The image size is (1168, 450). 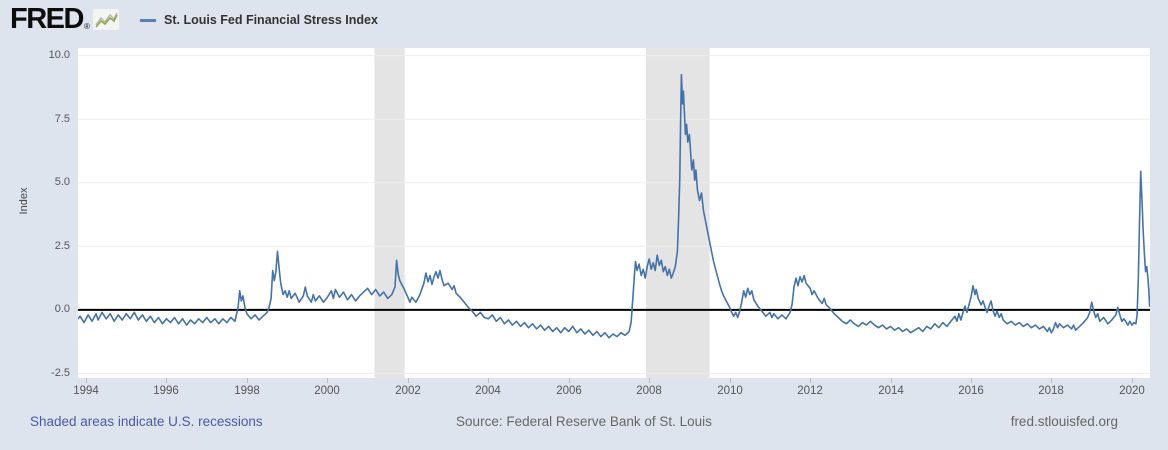 What do you see at coordinates (408, 391) in the screenshot?
I see `x-tick-label: 2002` at bounding box center [408, 391].